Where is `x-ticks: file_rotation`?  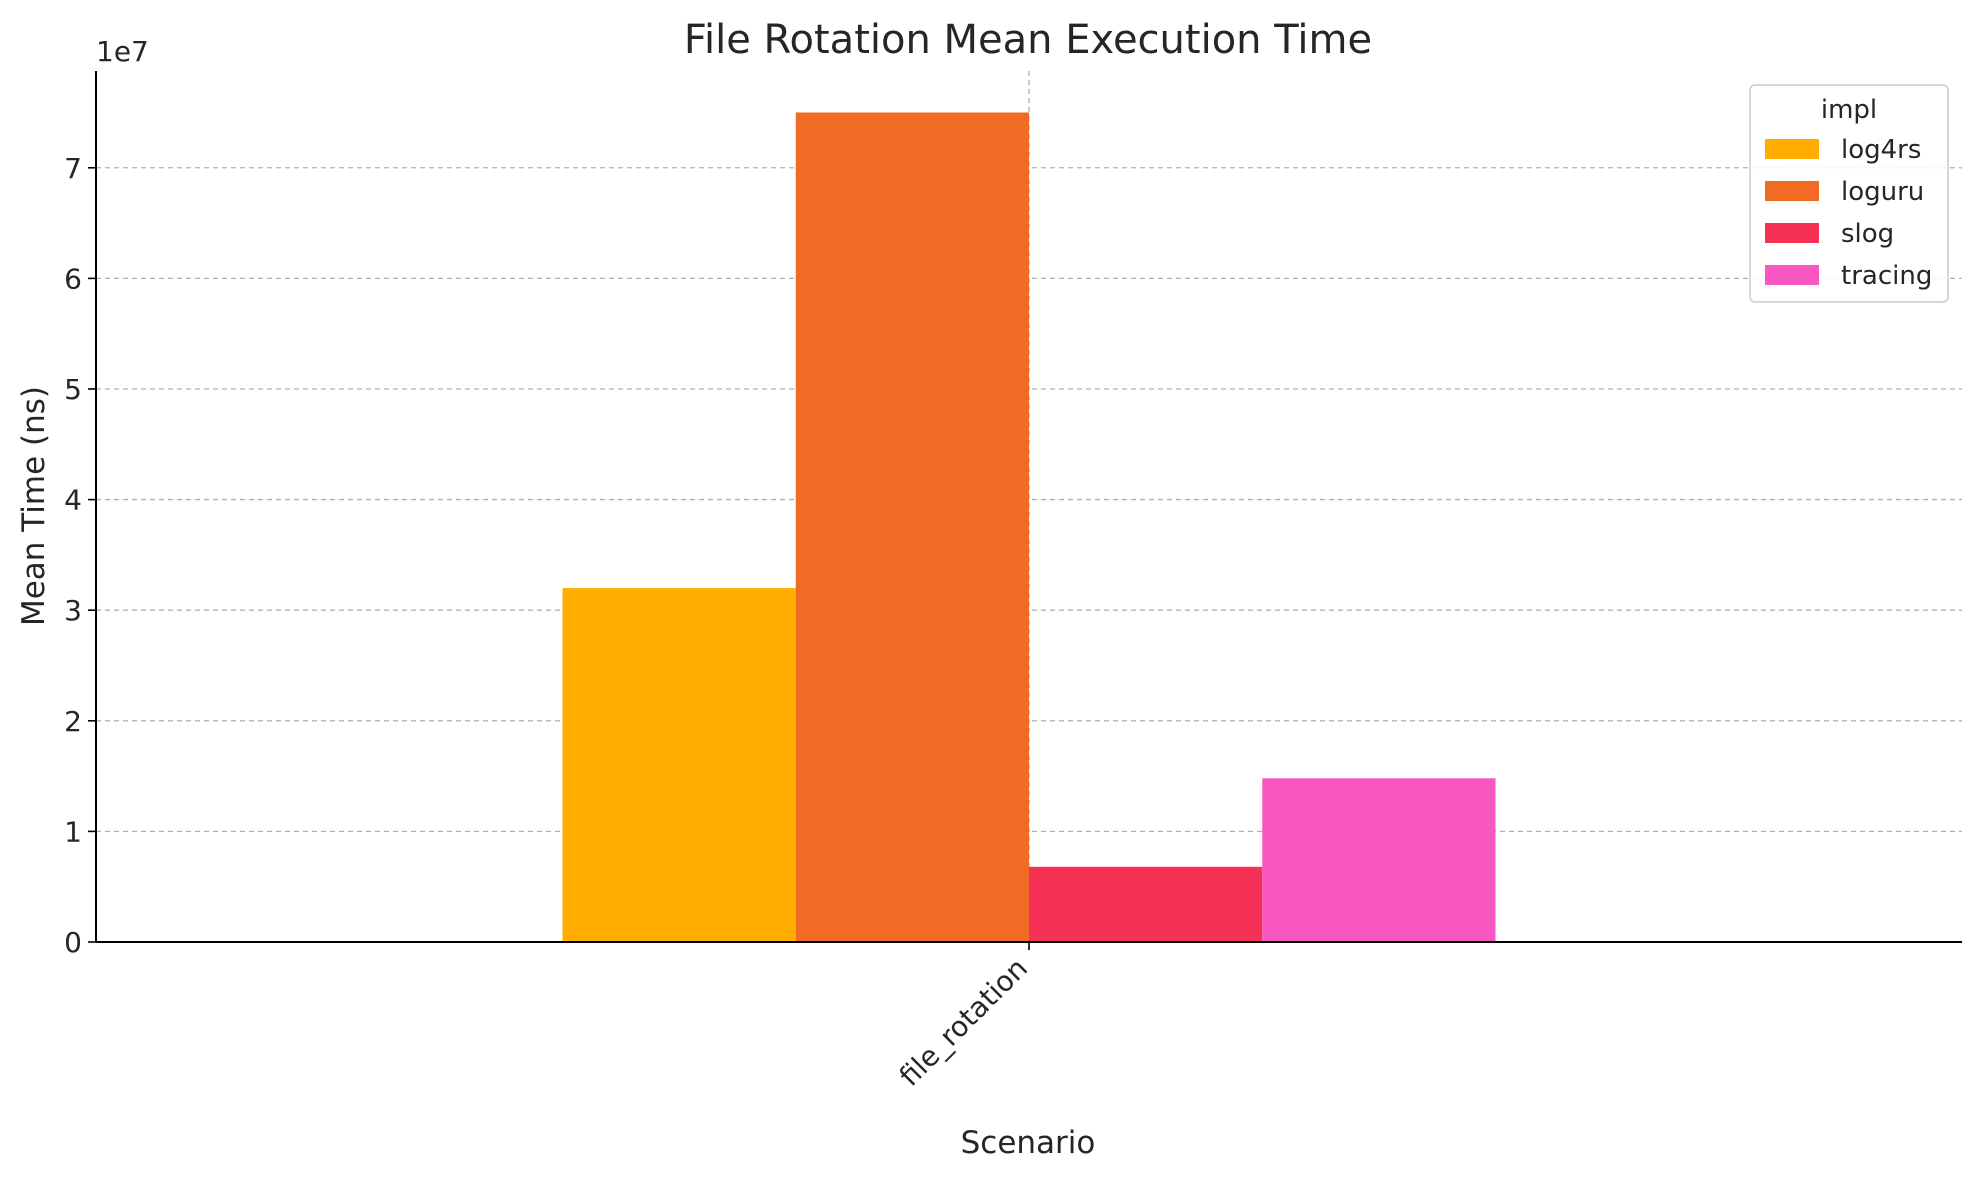
x-ticks: file_rotation is located at coordinates (963, 1017).